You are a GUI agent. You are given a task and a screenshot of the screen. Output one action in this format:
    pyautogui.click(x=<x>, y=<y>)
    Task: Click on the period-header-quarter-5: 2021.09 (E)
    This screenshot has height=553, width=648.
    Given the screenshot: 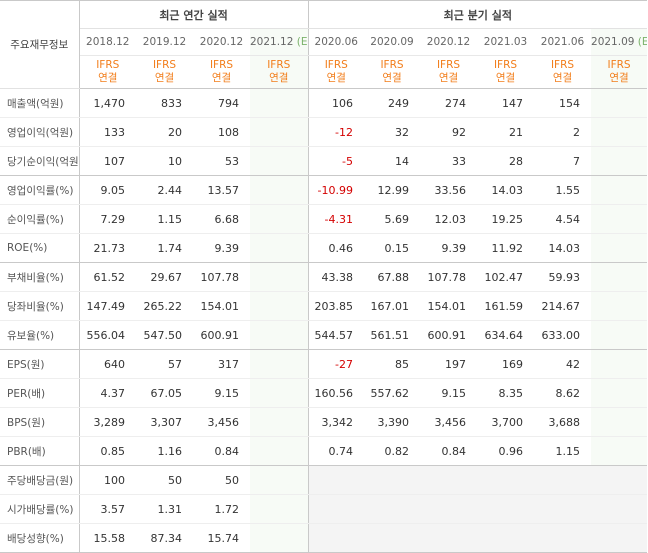 What is the action you would take?
    pyautogui.click(x=619, y=42)
    